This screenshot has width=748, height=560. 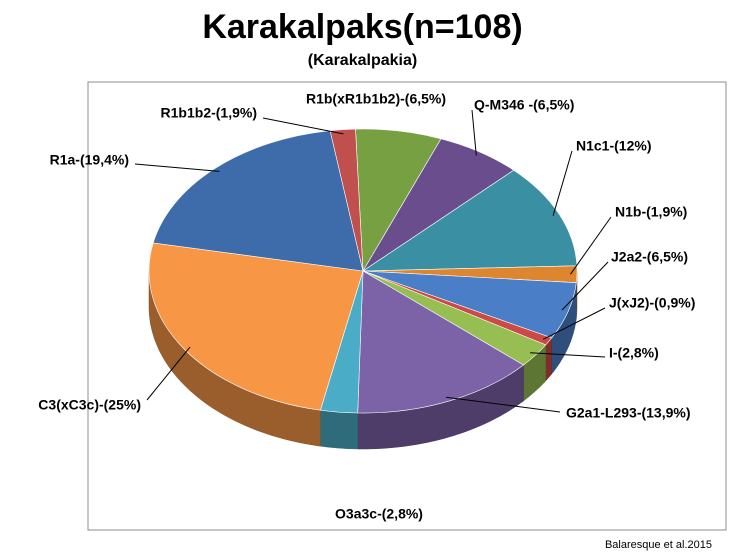 What do you see at coordinates (658, 545) in the screenshot?
I see `source-credit: Balaresque et al.2015` at bounding box center [658, 545].